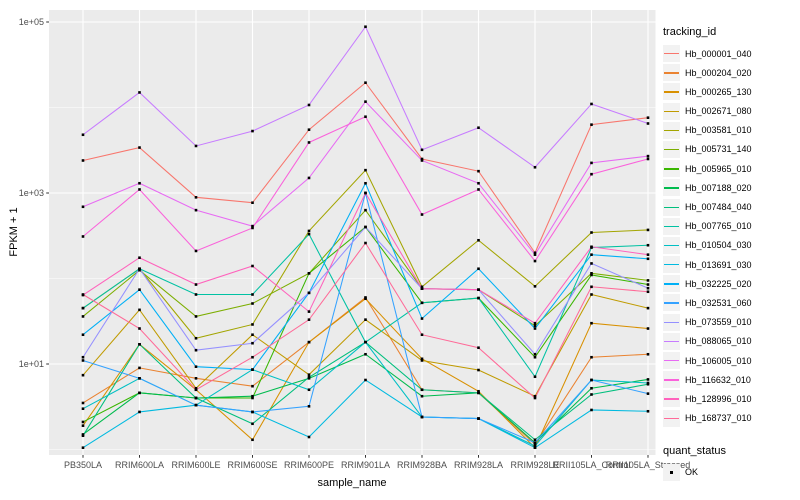 This screenshot has height=500, width=800. I want to click on legend-label: Hb_003581_010, so click(718, 130).